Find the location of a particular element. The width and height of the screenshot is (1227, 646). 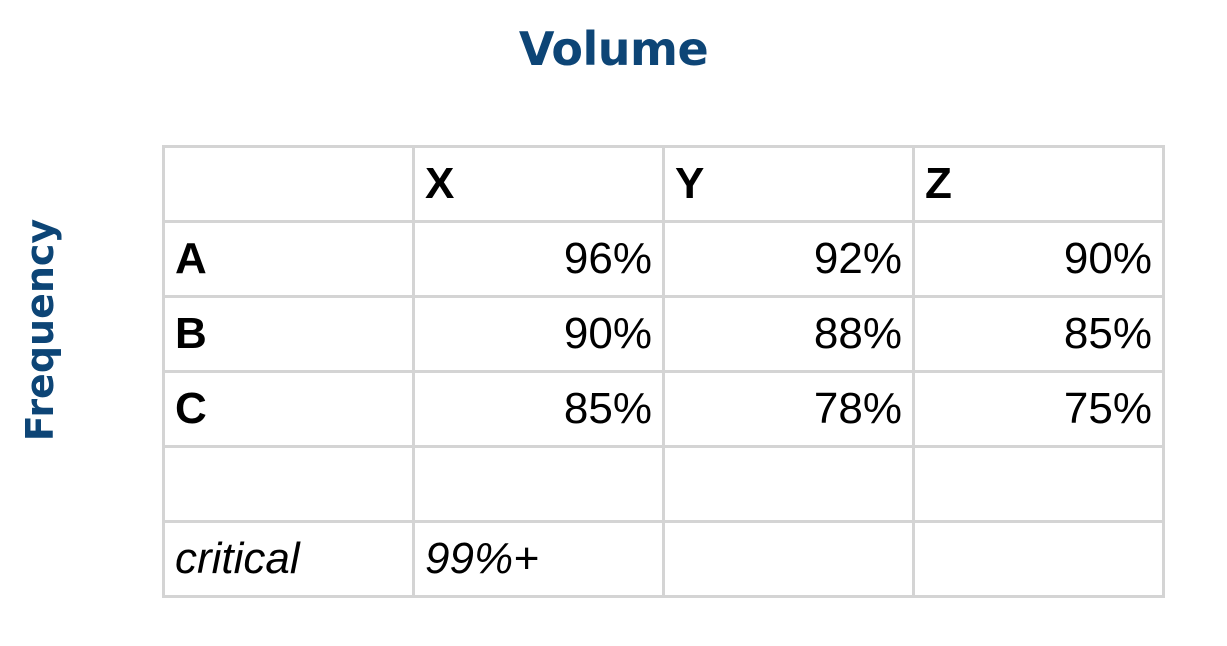

row-label-a: A is located at coordinates (288, 259).